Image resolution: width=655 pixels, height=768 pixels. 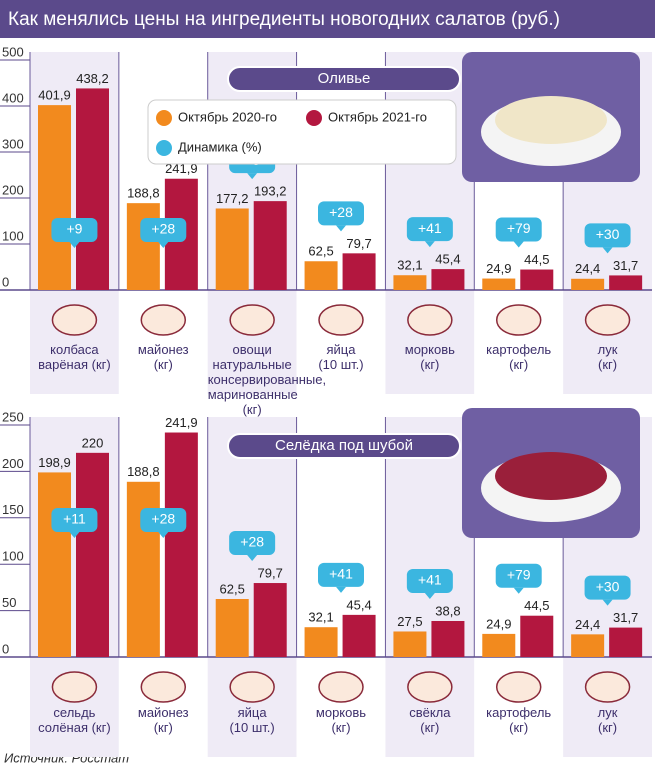 I want to click on category-label: колбаса варёная (кг), so click(x=74, y=357).